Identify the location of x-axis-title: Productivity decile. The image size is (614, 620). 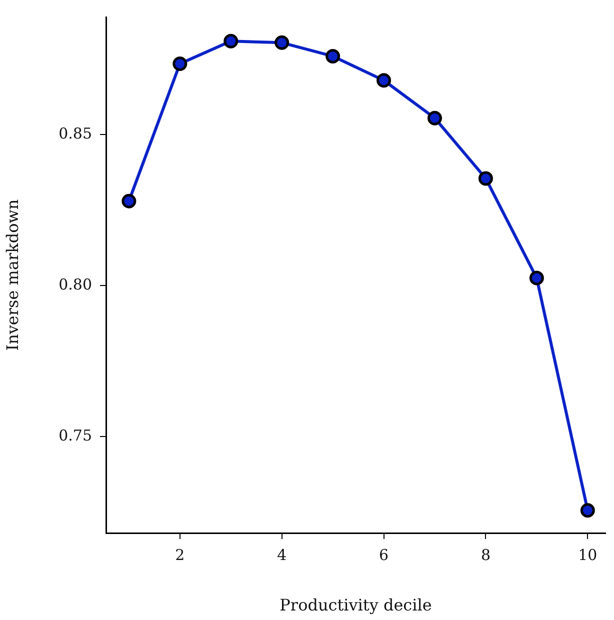
(356, 605).